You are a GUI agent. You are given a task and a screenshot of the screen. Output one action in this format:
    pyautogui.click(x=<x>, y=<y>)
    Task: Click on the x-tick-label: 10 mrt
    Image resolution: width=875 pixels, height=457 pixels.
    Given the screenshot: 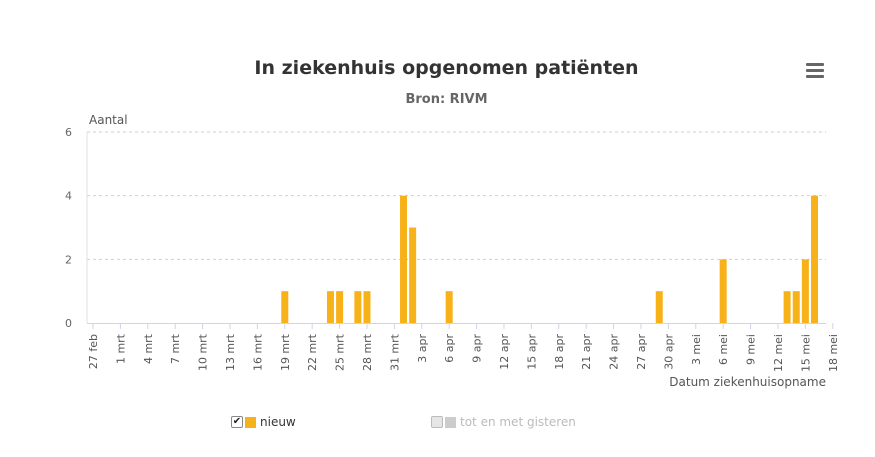 What is the action you would take?
    pyautogui.click(x=203, y=352)
    